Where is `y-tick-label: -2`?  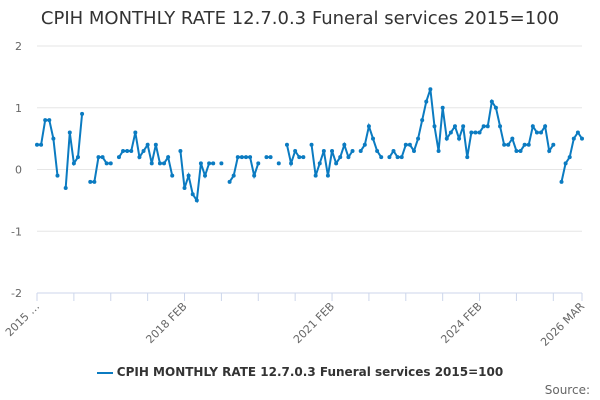
y-tick-label: -2 is located at coordinates (16, 293).